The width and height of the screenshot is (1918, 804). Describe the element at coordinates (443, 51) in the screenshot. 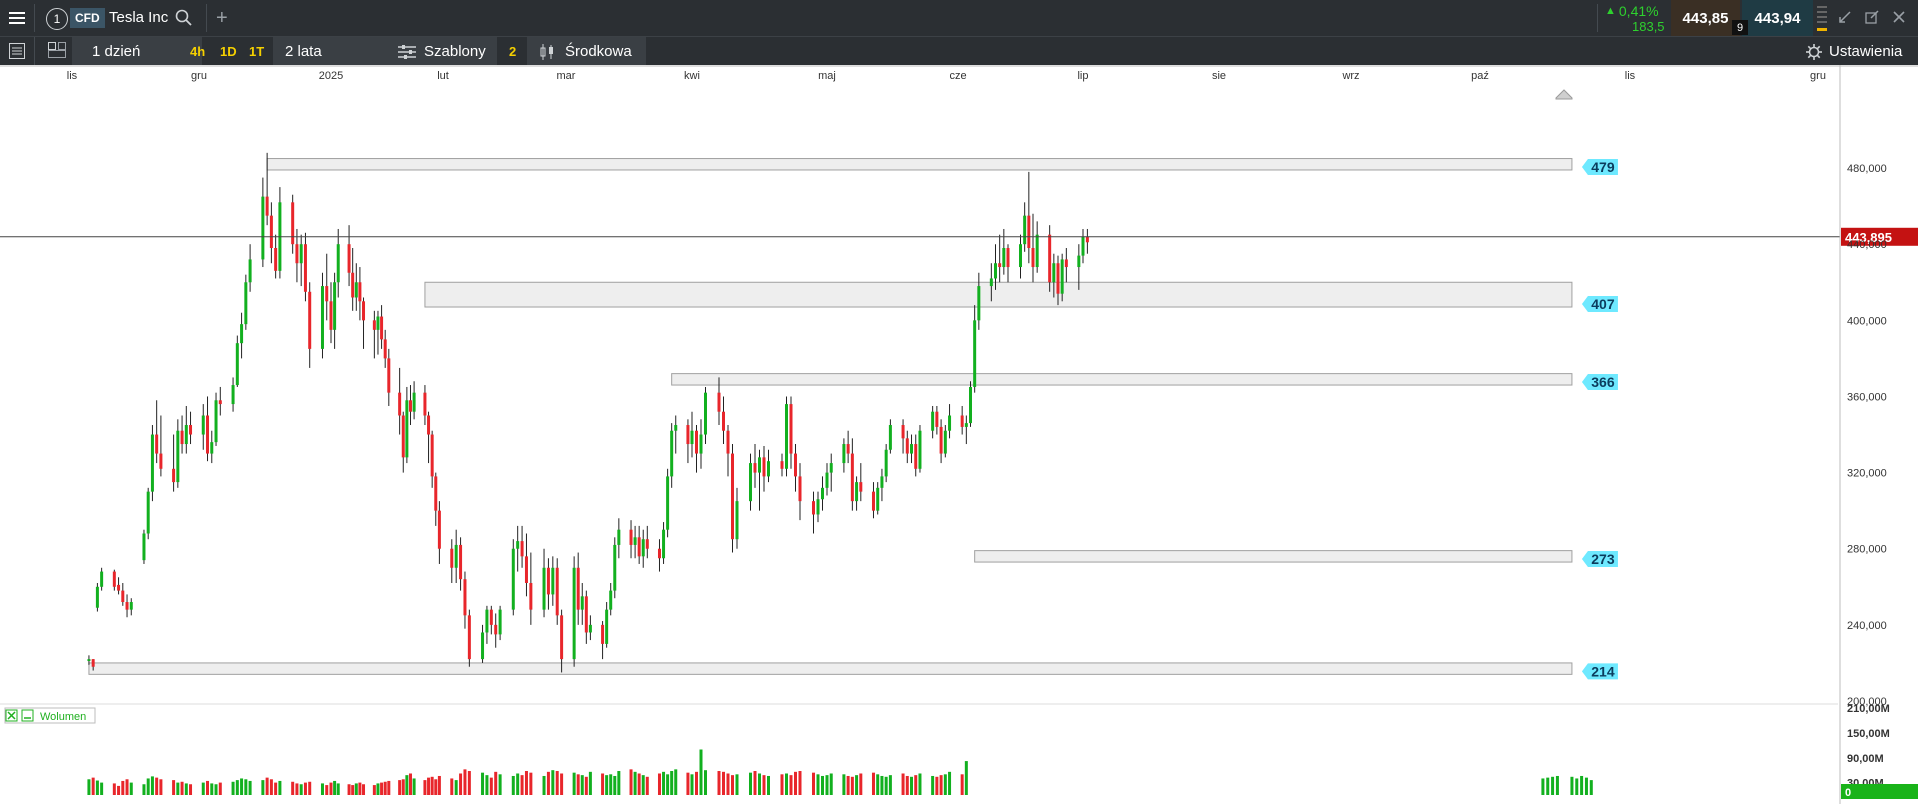

I see `templates-button: Szablony` at that location.